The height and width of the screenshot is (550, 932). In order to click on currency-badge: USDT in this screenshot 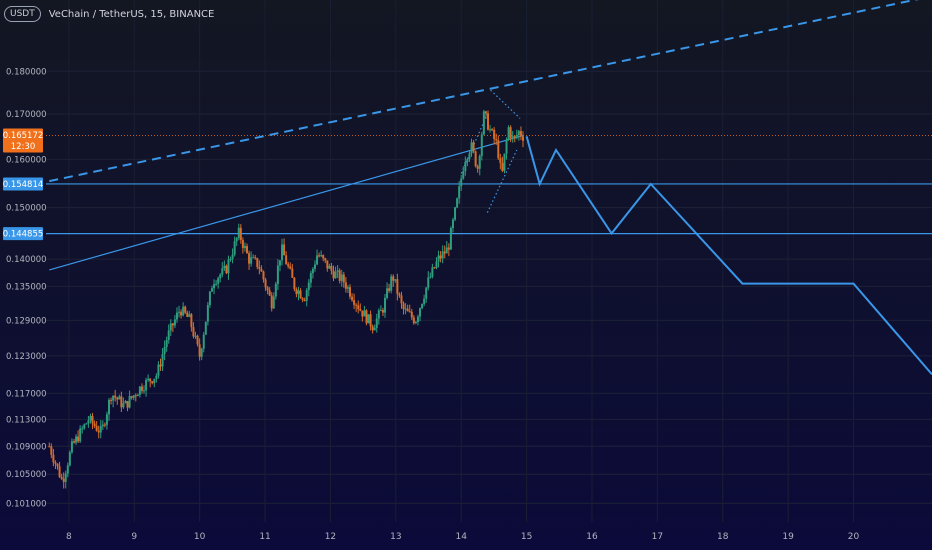, I will do `click(22, 14)`.